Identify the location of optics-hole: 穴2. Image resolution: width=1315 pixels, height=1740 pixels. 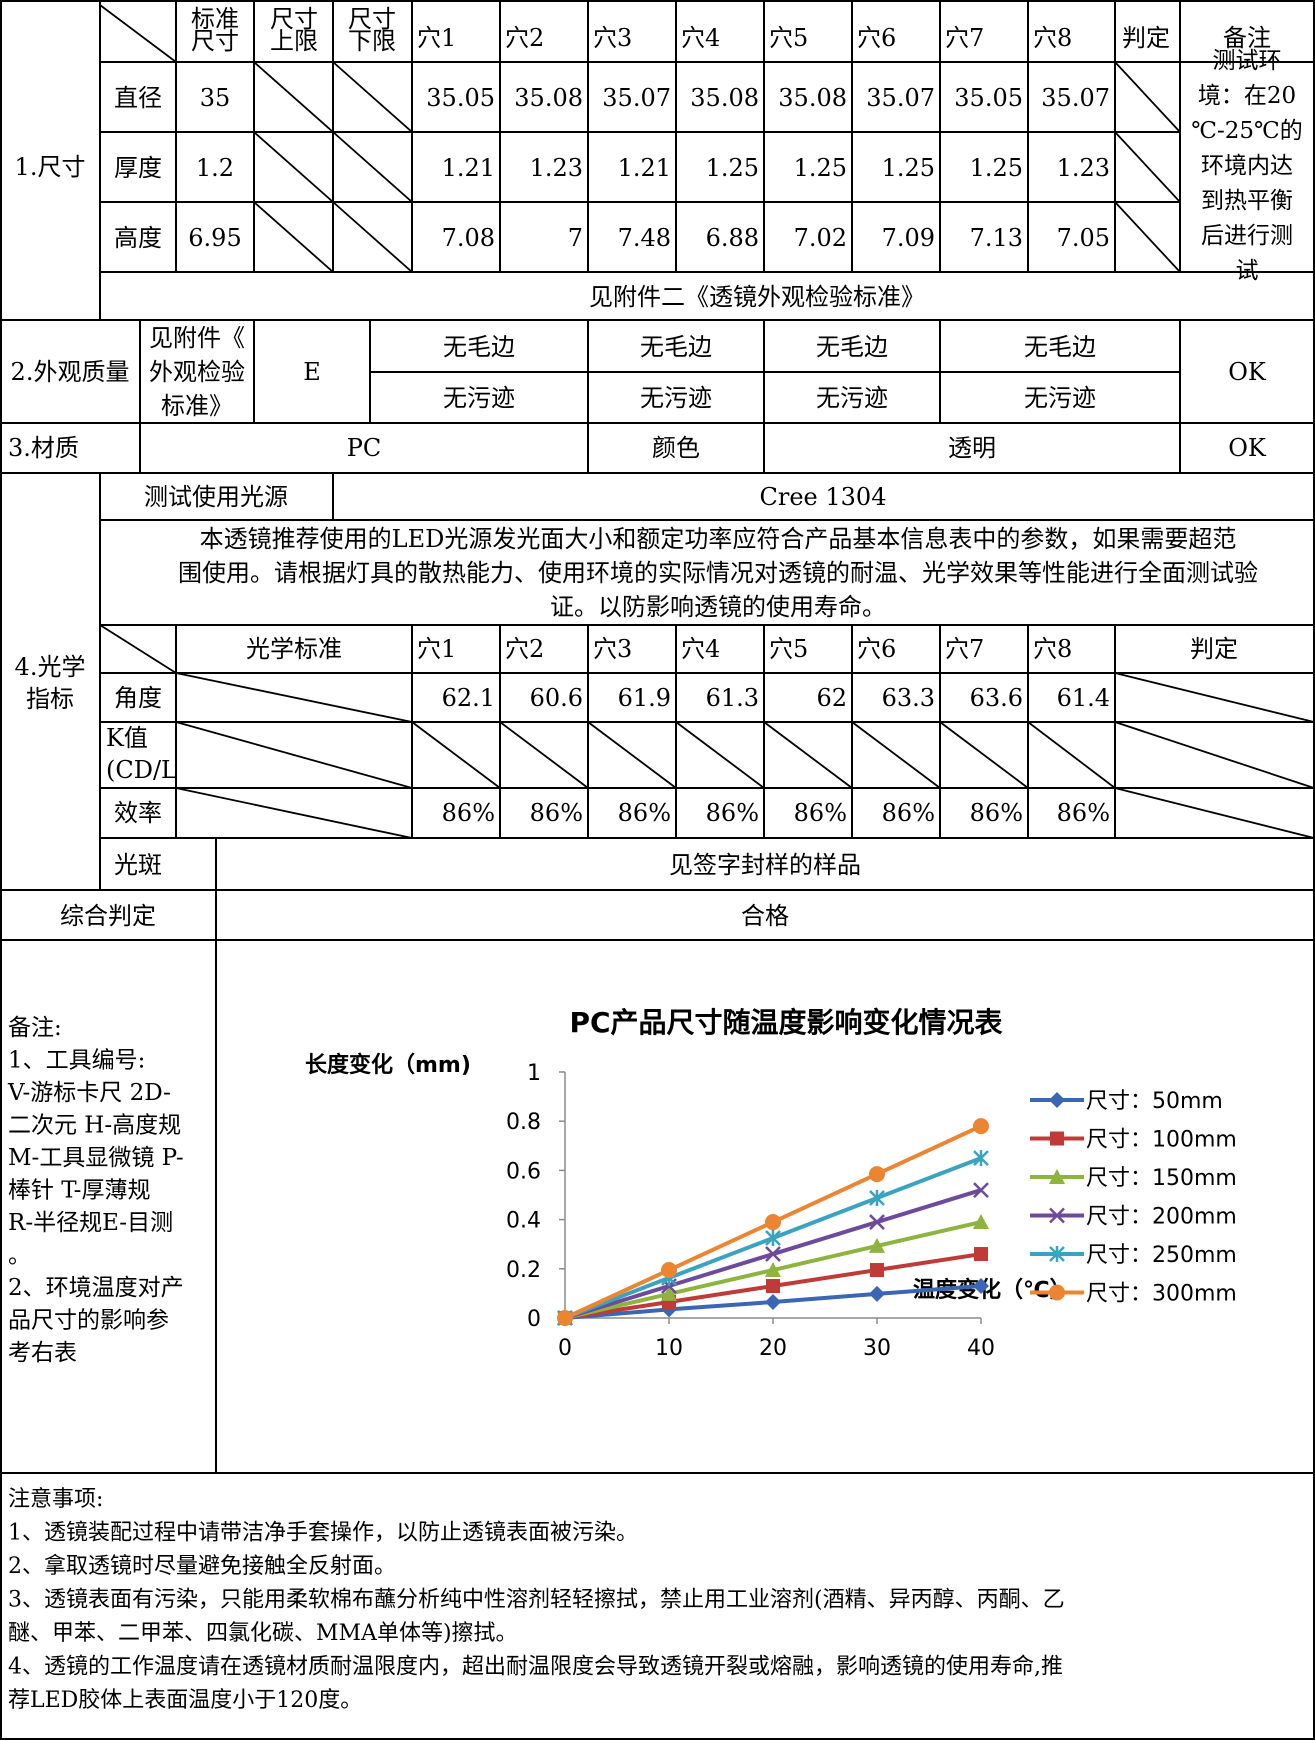
(524, 649).